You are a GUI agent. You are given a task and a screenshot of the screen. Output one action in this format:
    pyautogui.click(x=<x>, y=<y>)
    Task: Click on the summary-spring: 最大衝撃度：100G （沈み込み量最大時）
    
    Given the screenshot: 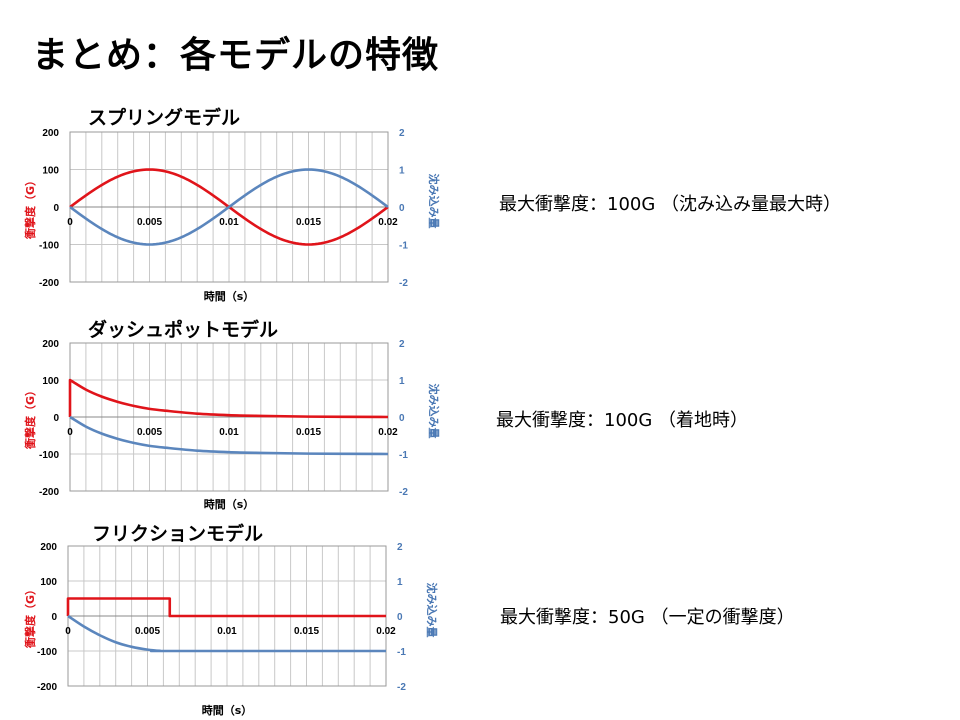 What is the action you would take?
    pyautogui.click(x=670, y=204)
    